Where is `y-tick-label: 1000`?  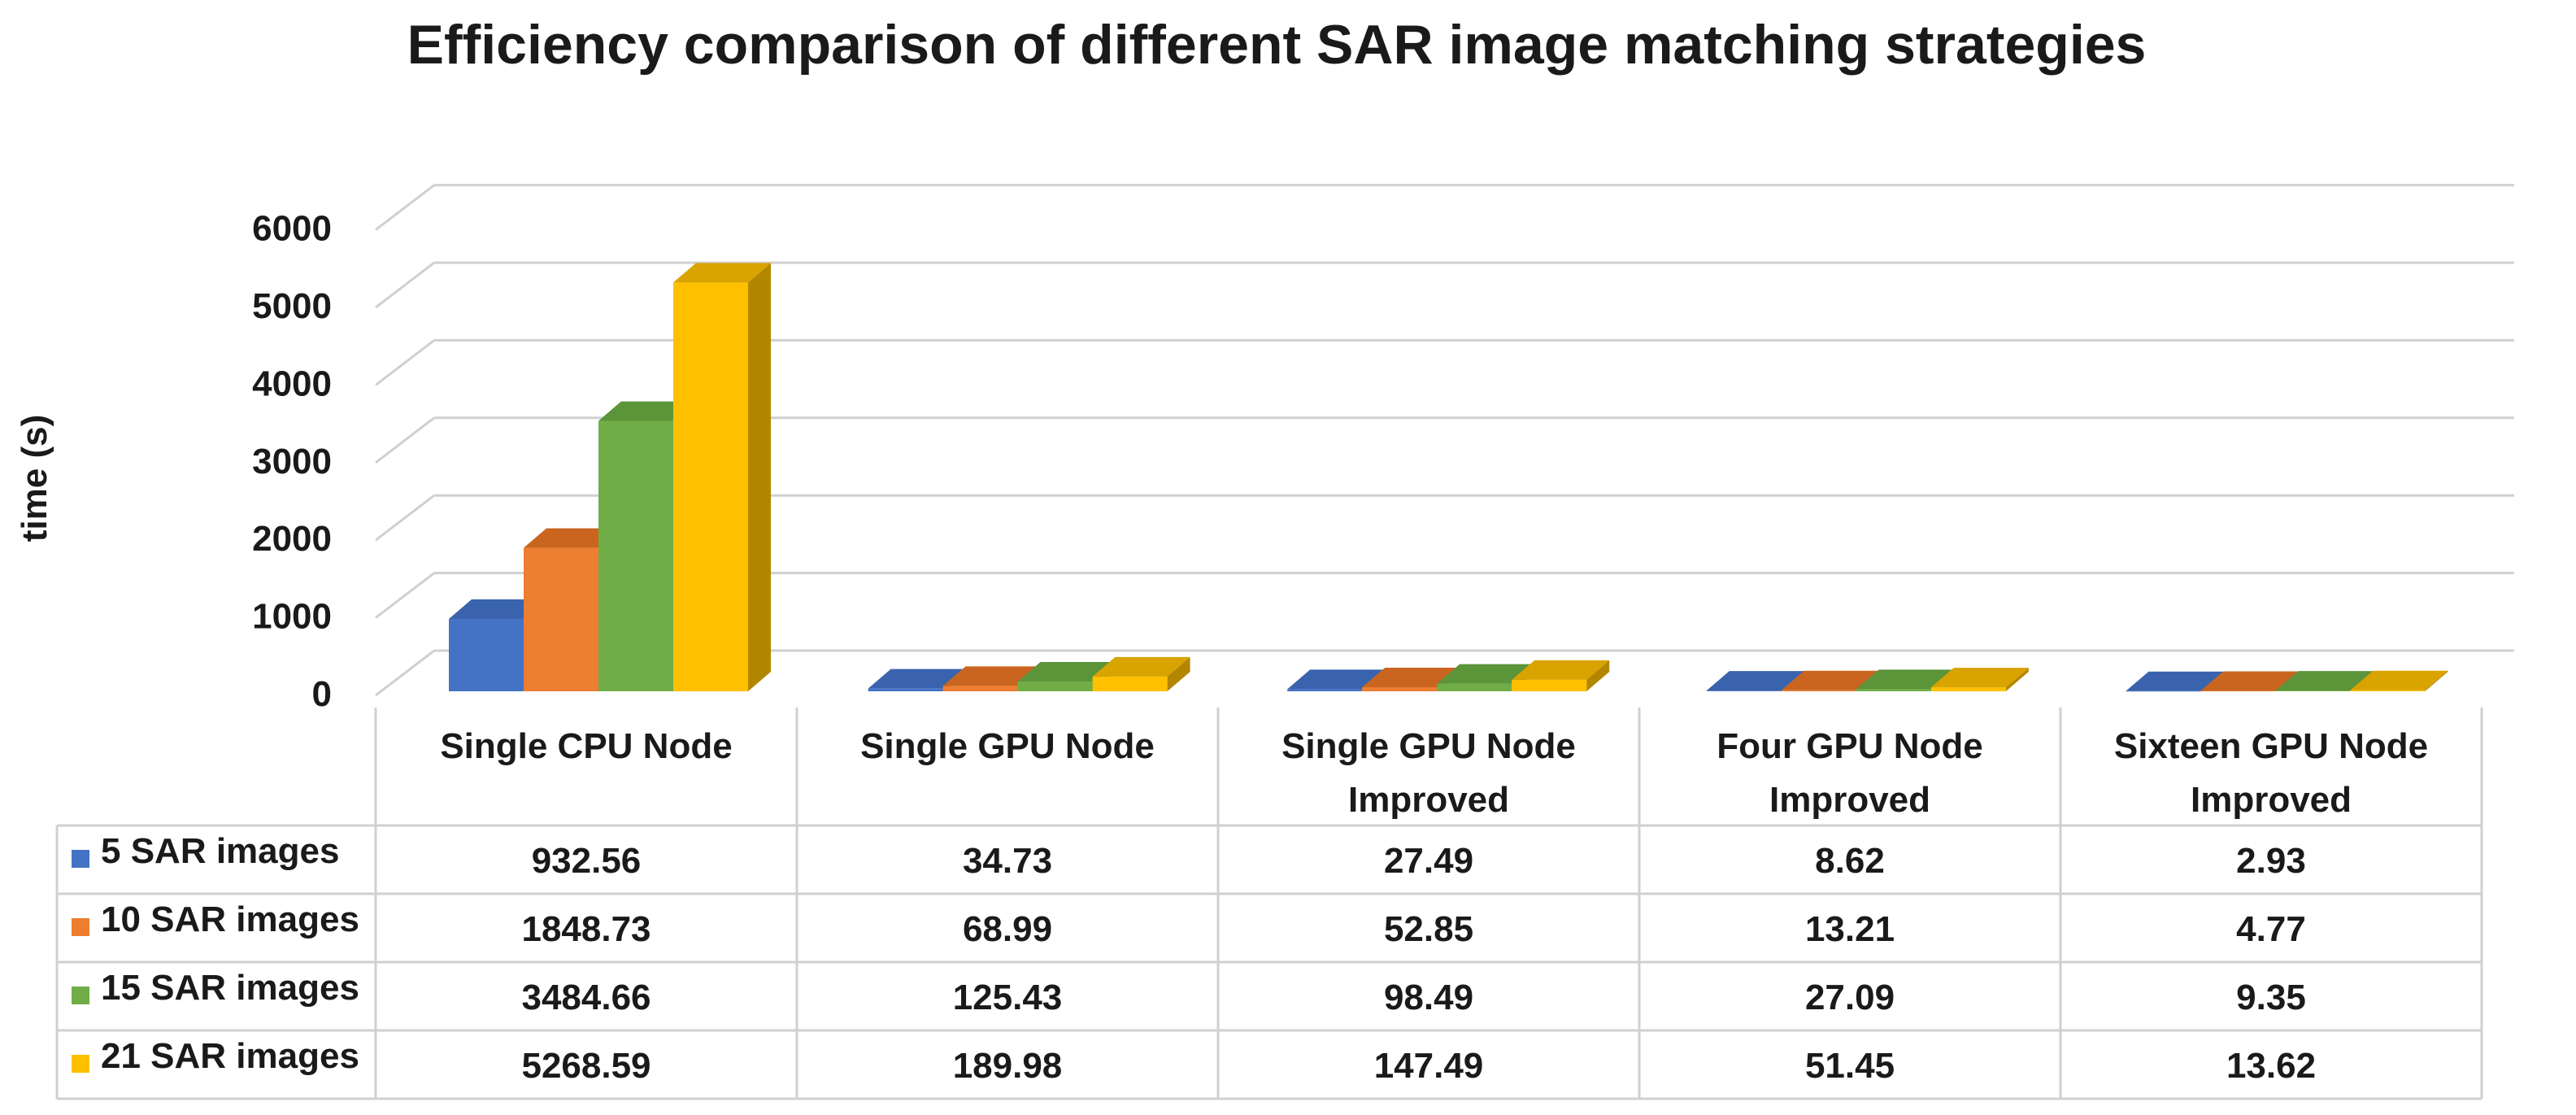
y-tick-label: 1000 is located at coordinates (292, 617).